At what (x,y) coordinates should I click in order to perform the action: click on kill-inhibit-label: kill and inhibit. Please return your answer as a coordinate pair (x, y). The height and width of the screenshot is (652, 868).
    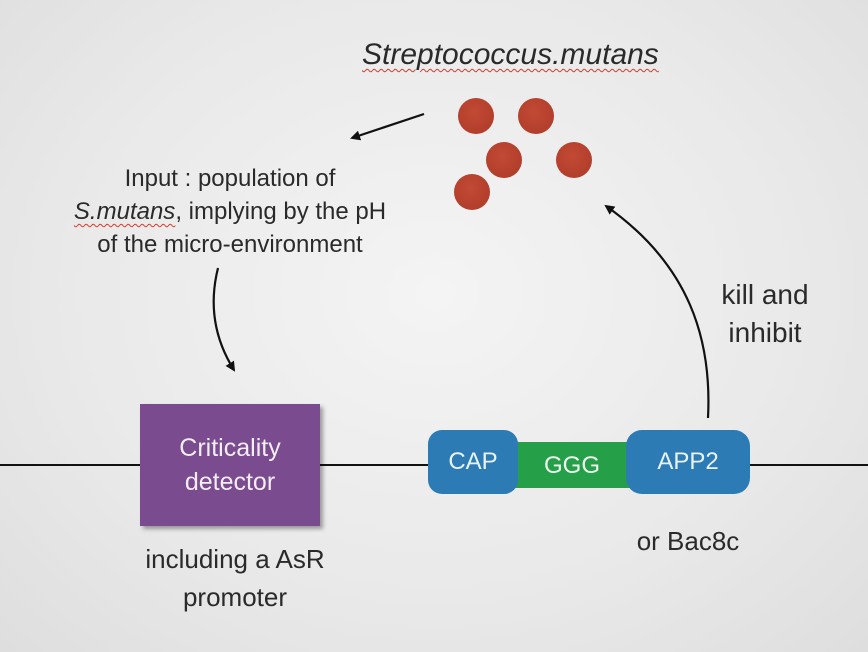
    Looking at the image, I should click on (765, 314).